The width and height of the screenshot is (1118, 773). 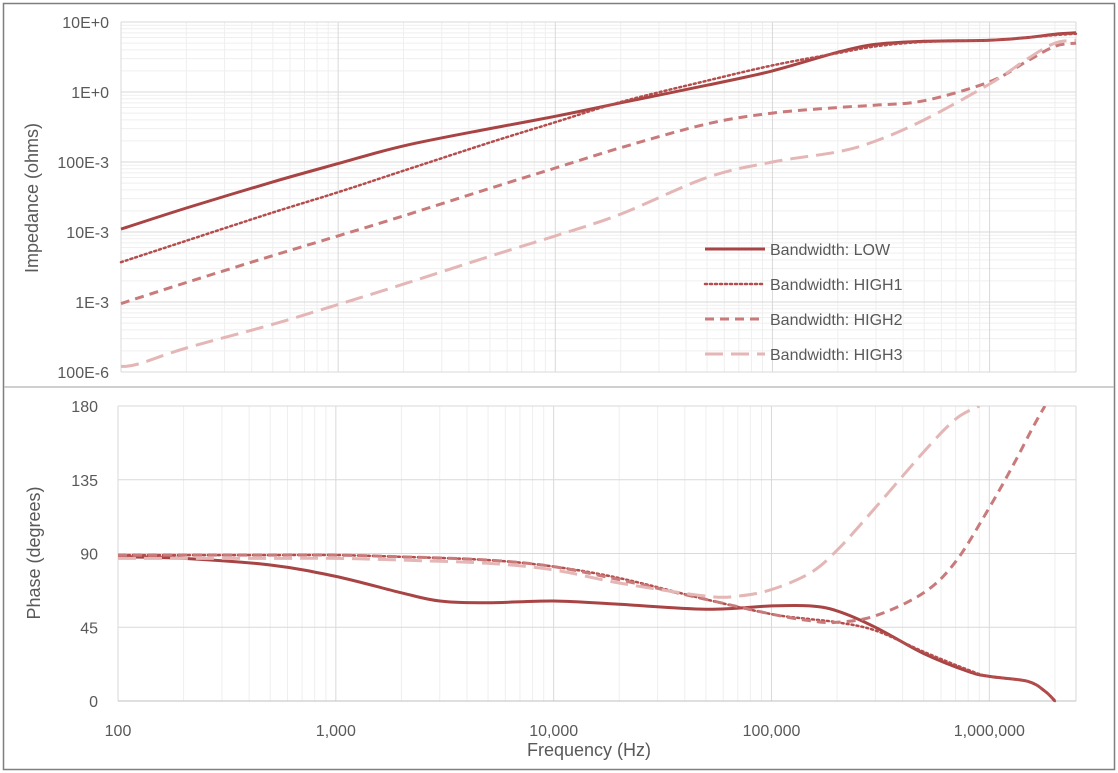 I want to click on phase-y-tick-label: 180, so click(x=84, y=407).